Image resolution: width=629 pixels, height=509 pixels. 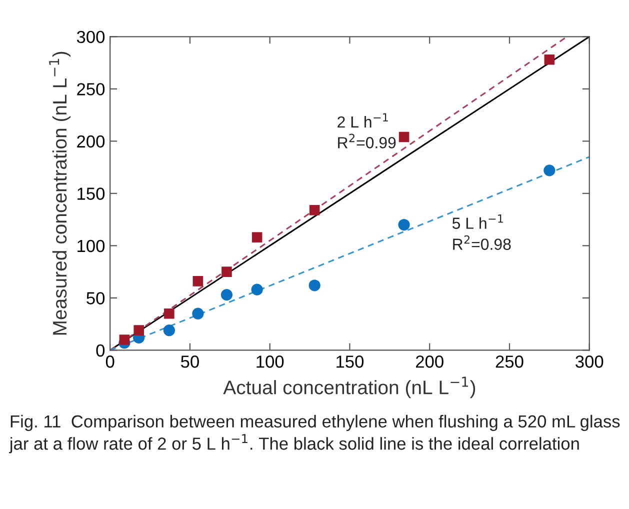 What do you see at coordinates (91, 89) in the screenshot?
I see `y-tick-label: 250` at bounding box center [91, 89].